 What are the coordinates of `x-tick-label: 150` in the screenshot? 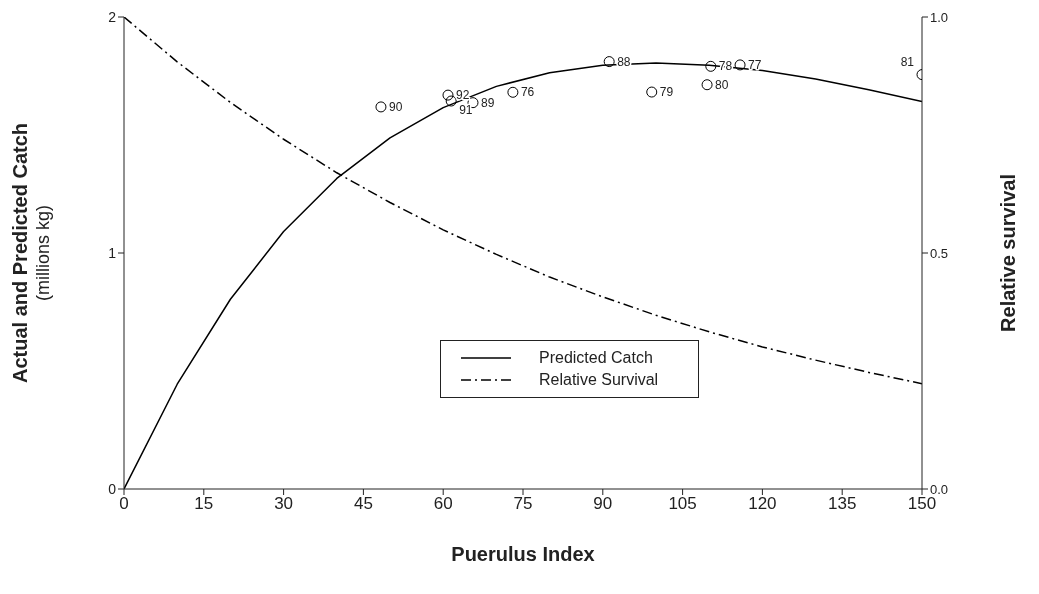 It's located at (922, 504).